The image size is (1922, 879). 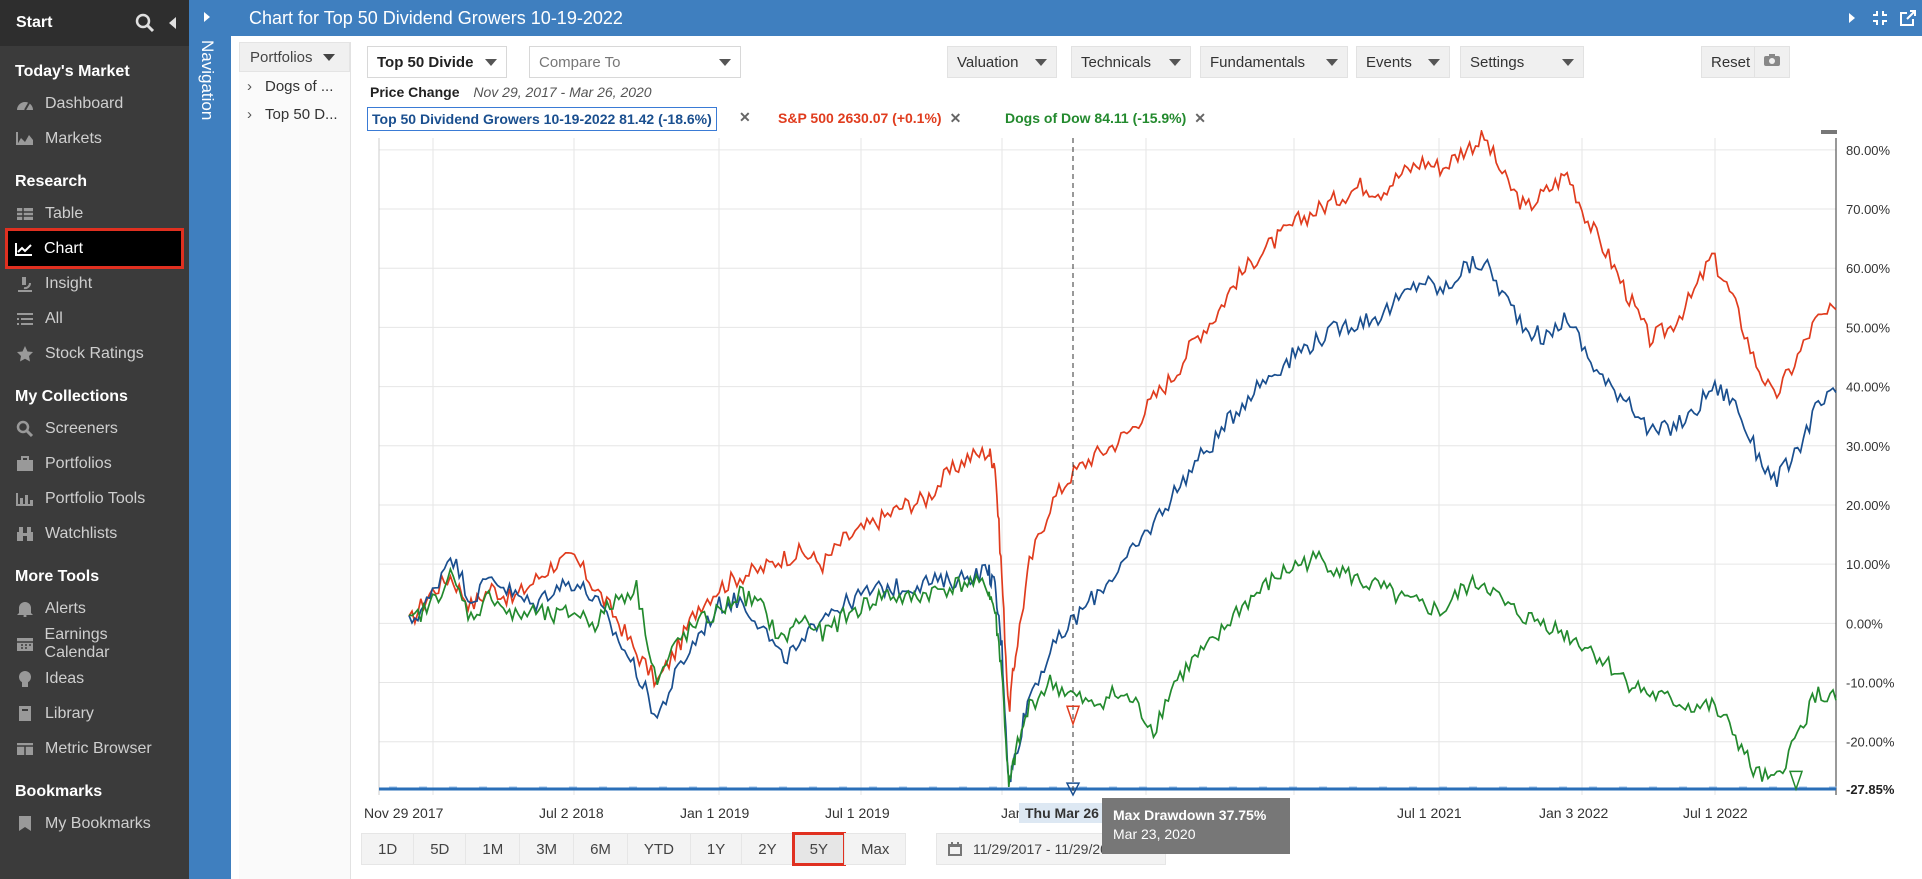 What do you see at coordinates (1868, 268) in the screenshot?
I see `y-tick-label: 60.00%` at bounding box center [1868, 268].